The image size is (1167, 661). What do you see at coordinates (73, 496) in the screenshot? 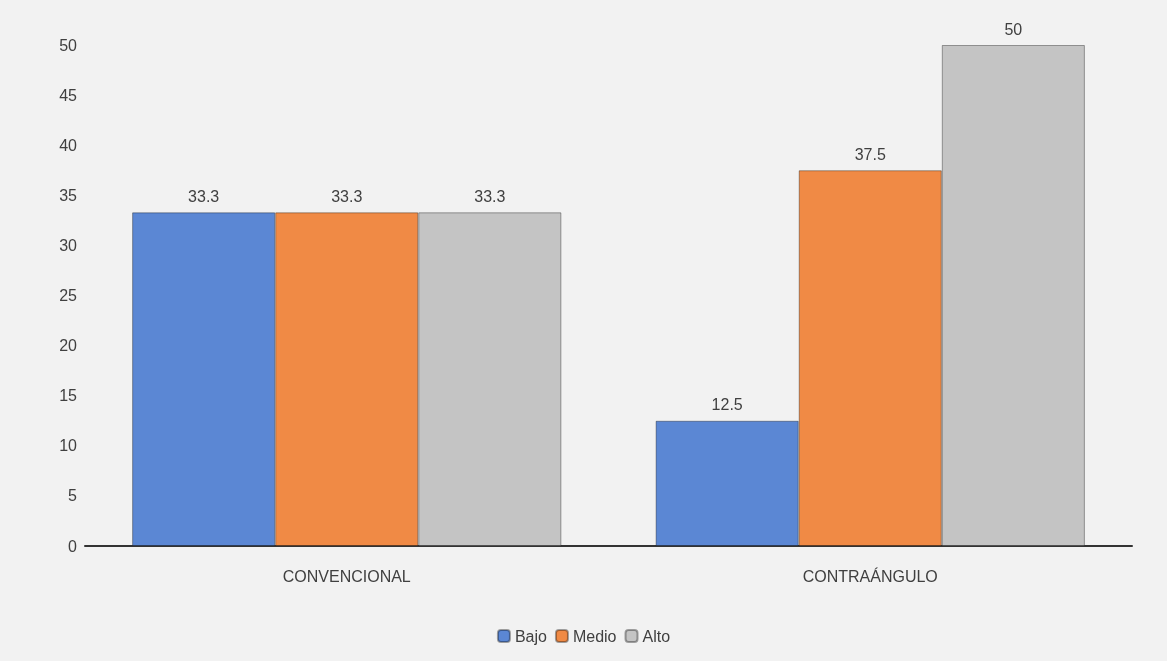
I see `y-tick-label: 5` at bounding box center [73, 496].